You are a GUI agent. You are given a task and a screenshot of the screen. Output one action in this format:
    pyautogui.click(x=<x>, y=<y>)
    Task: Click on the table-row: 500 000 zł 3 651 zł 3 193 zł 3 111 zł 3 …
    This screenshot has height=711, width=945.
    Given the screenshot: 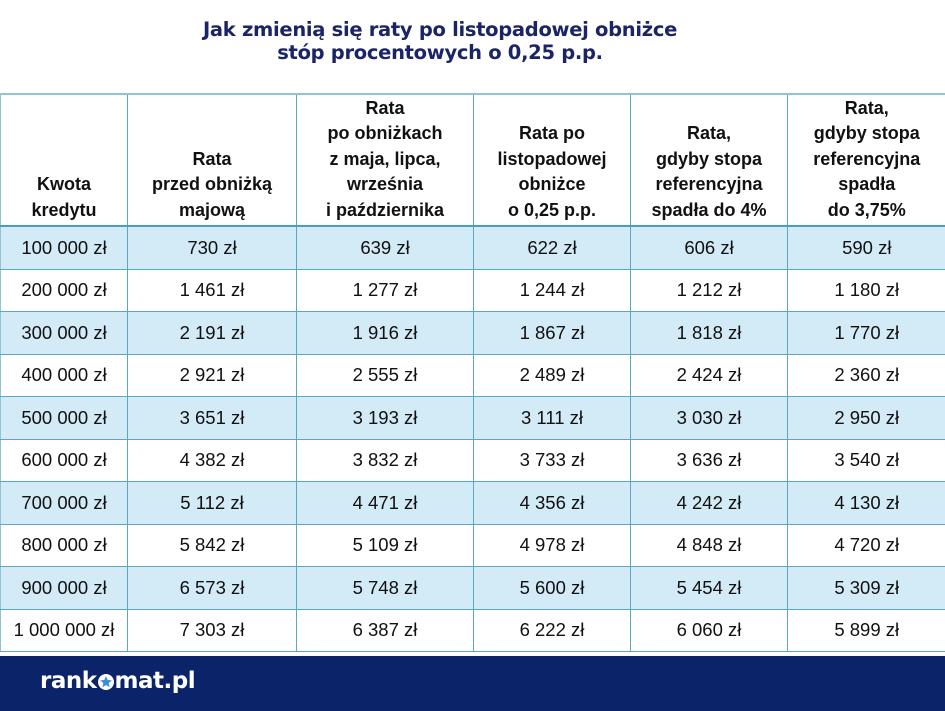 What is the action you would take?
    pyautogui.click(x=472, y=418)
    